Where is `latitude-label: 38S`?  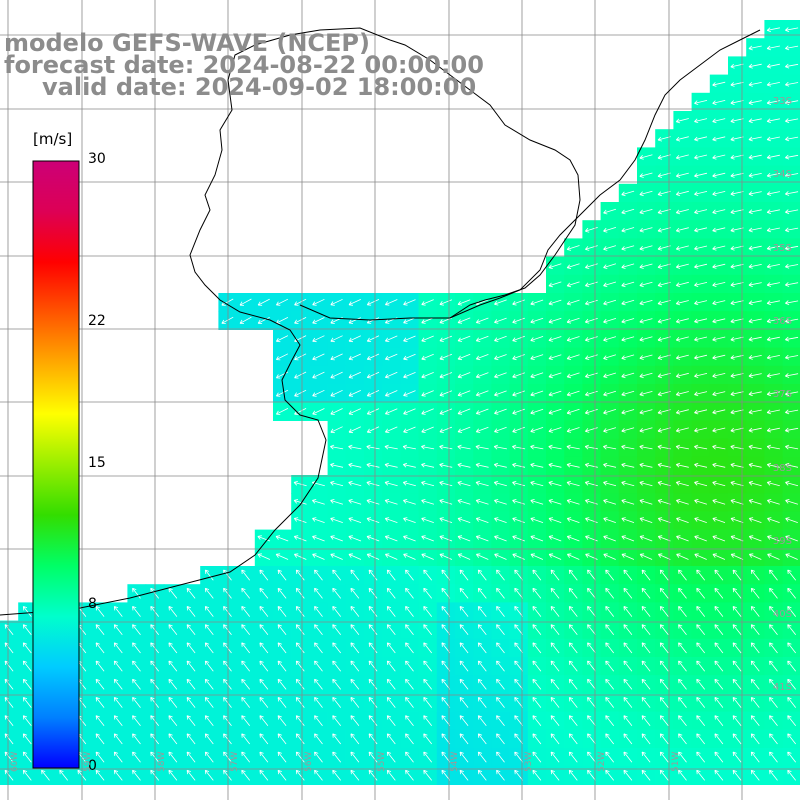 latitude-label: 38S is located at coordinates (782, 468).